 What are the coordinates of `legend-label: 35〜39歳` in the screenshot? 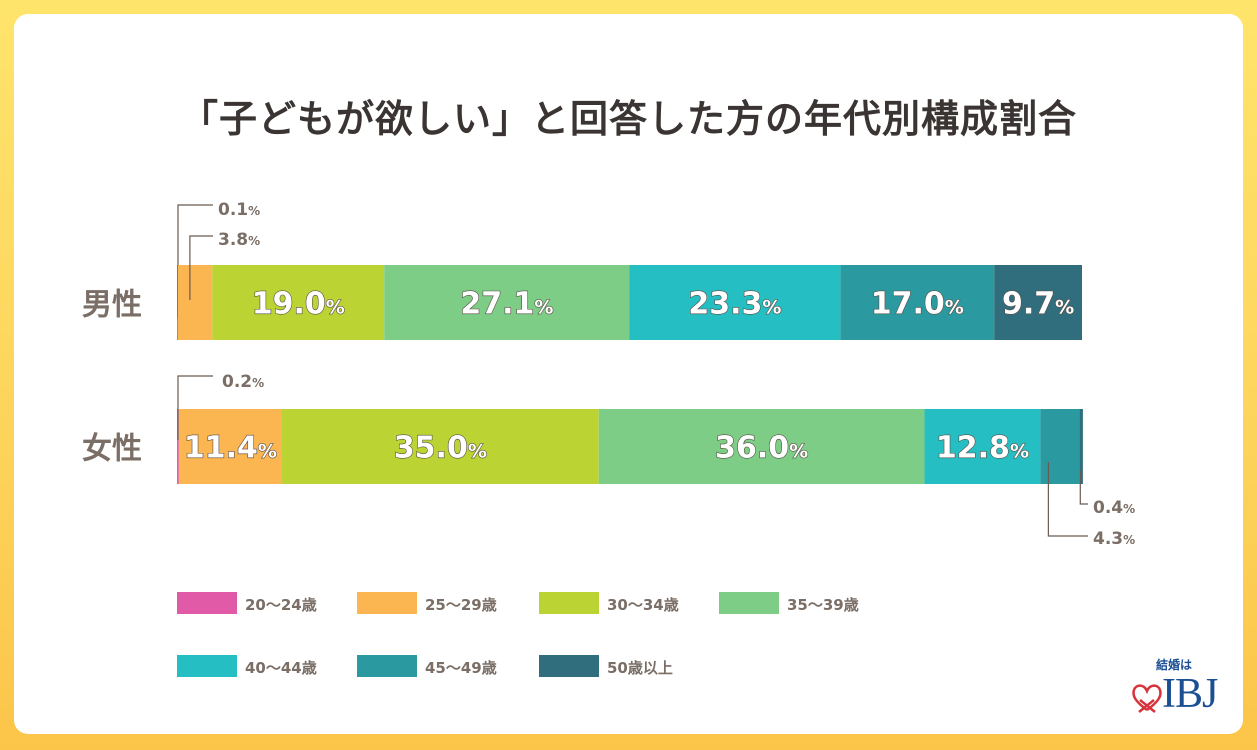 It's located at (823, 605).